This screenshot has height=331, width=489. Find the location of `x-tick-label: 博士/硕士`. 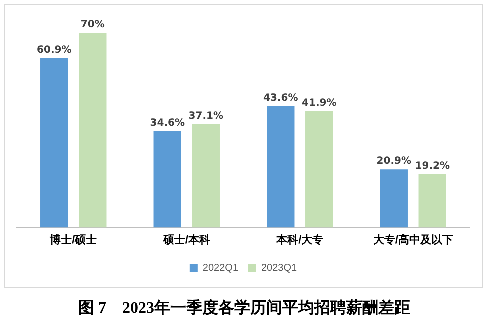

x-tick-label: 博士/硕士 is located at coordinates (73, 239).